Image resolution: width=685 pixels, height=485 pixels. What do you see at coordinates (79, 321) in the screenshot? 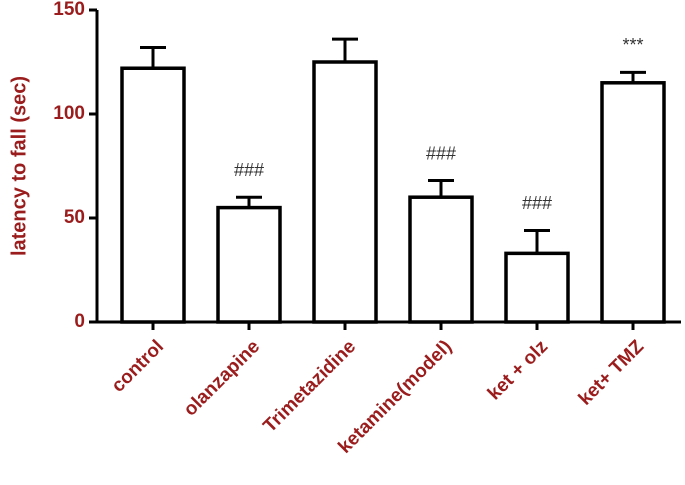
I see `y-tick-label: 0` at bounding box center [79, 321].